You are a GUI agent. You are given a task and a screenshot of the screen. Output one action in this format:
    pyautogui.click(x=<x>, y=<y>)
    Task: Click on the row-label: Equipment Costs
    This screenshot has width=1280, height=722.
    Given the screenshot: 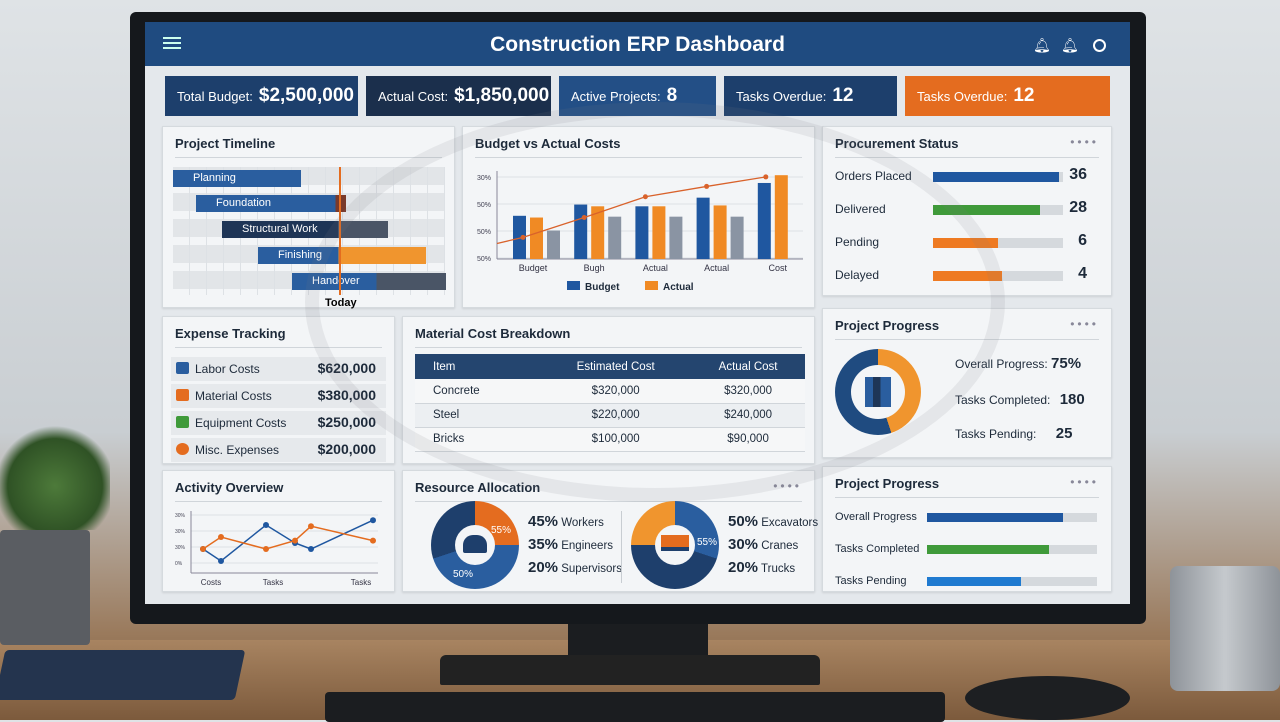 What is the action you would take?
    pyautogui.click(x=241, y=423)
    